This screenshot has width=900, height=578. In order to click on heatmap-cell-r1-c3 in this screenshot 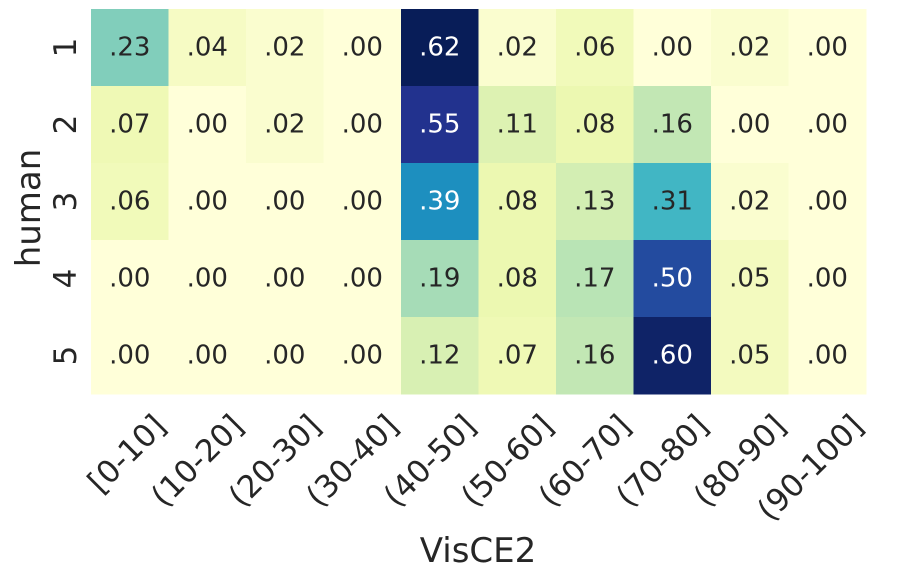, I will do `click(285, 48)`.